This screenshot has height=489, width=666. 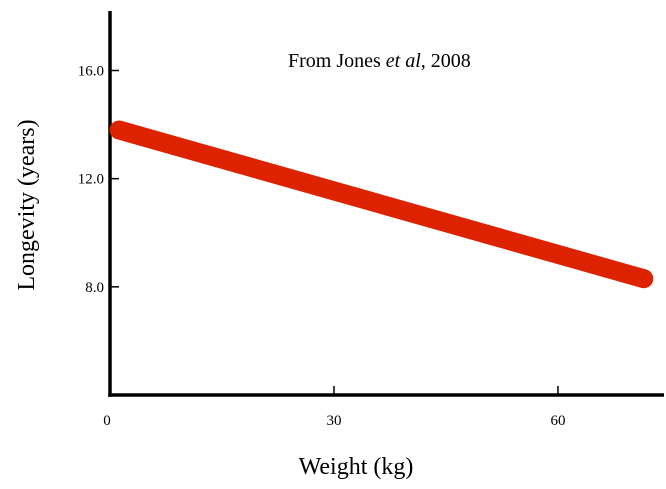 I want to click on x-tick-label: 30, so click(x=333, y=421).